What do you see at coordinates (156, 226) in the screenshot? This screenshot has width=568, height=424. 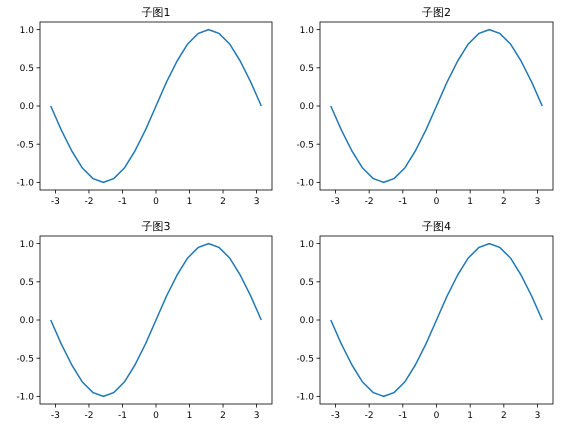 I see `chart-title: 子图3` at bounding box center [156, 226].